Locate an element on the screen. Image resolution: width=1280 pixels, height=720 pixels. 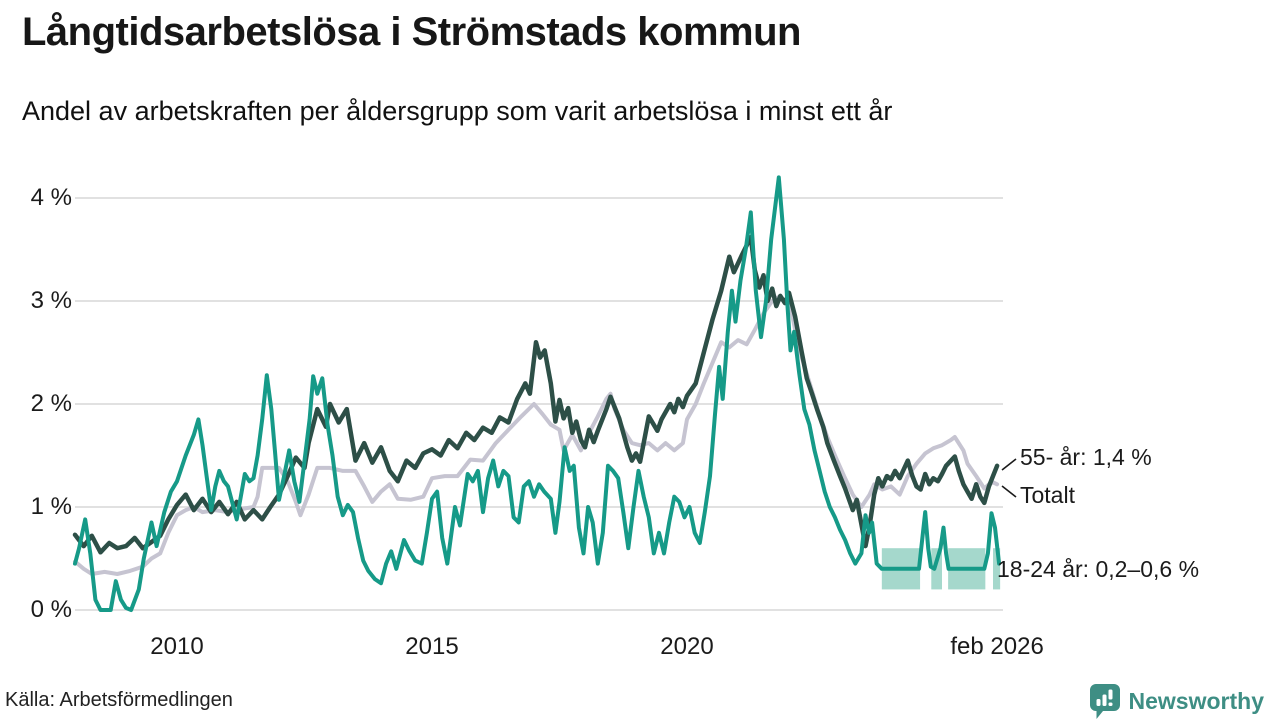
y-tick-label: 1 % is located at coordinates (51, 506).